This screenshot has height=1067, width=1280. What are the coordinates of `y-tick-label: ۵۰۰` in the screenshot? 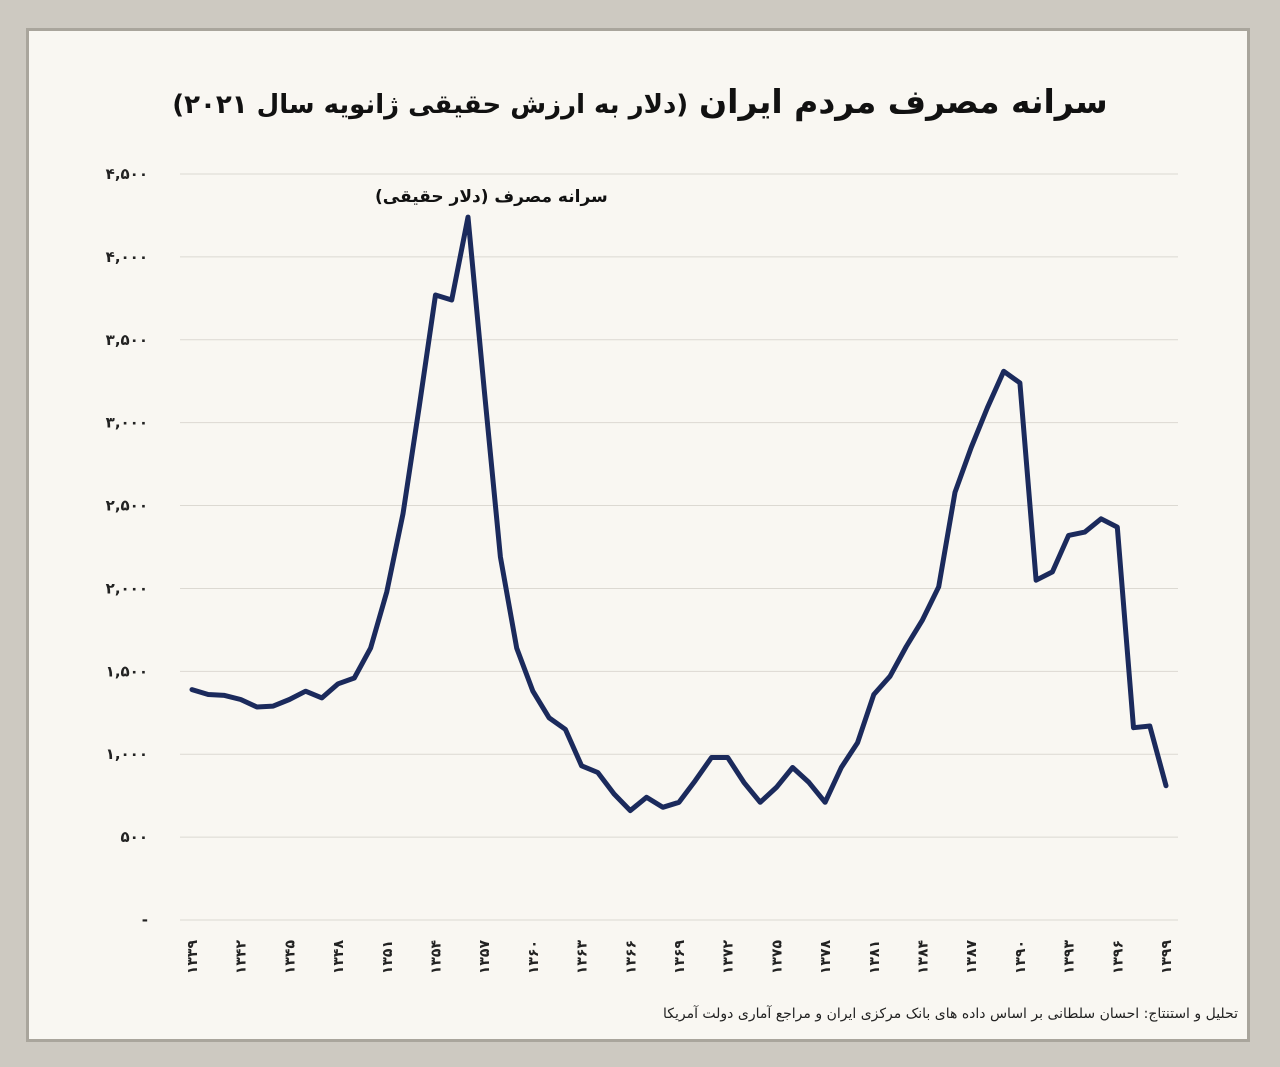 It's located at (134, 837).